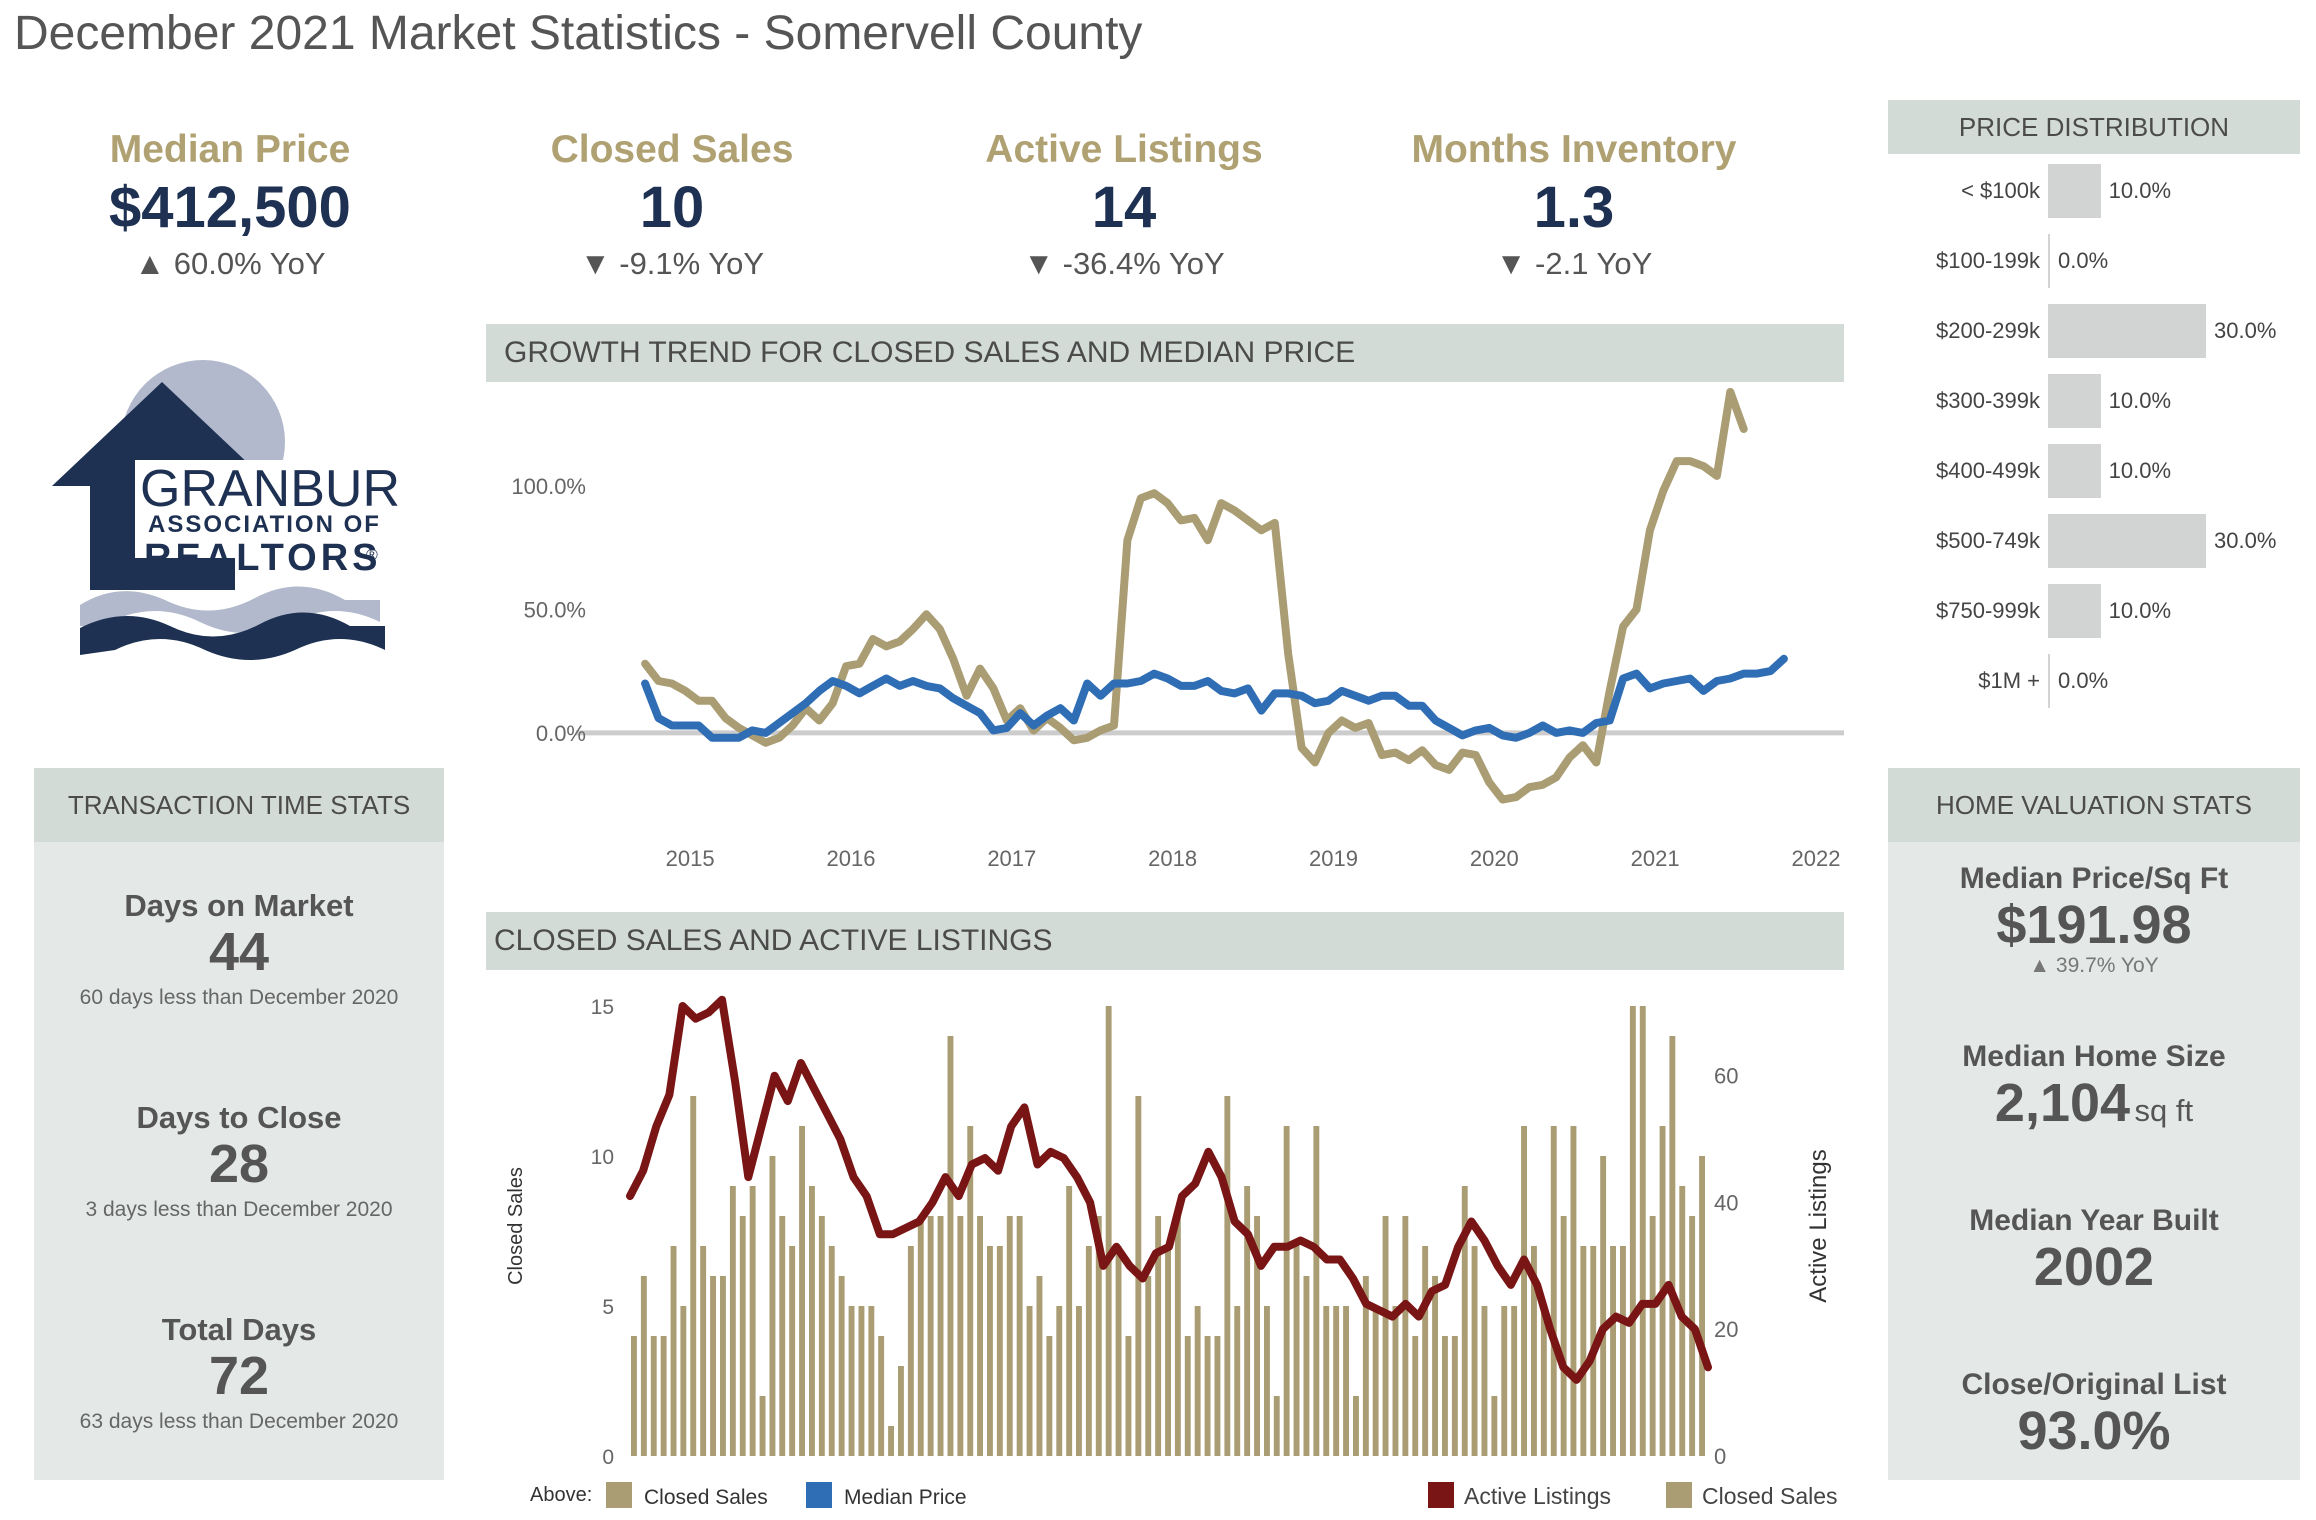  Describe the element at coordinates (2094, 965) in the screenshot. I see `hv-sub: ▲ 39.7% YoY` at that location.